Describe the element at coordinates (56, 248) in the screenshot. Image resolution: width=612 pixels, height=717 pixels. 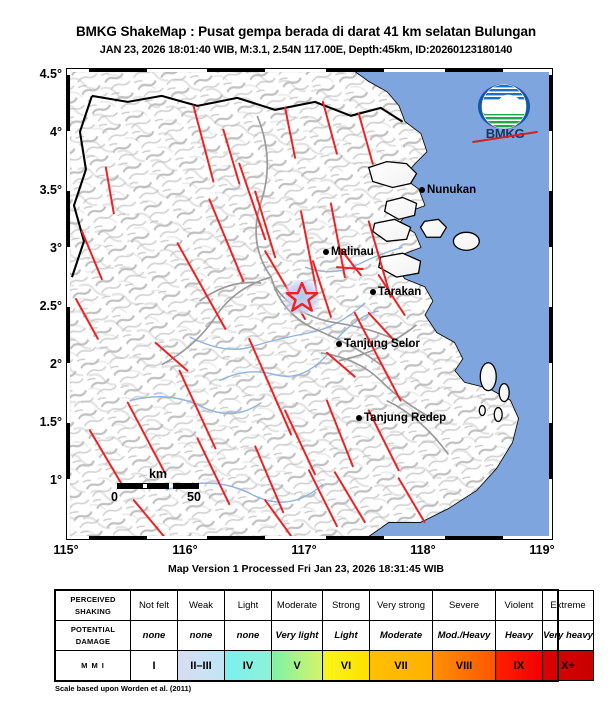
I see `y-axis-tick-3: 3°` at that location.